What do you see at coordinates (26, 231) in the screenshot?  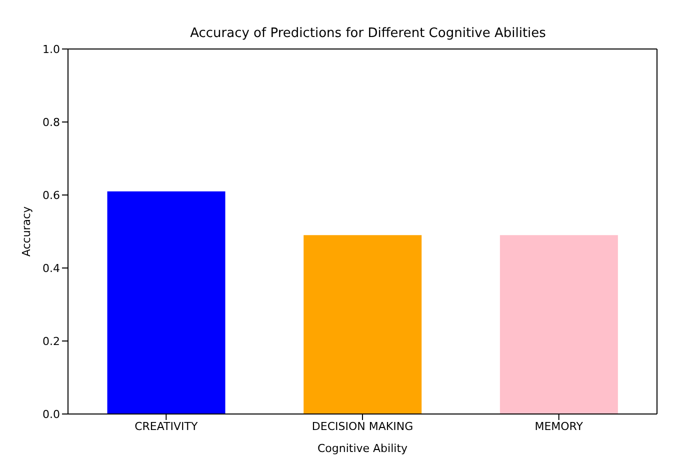 I see `y-axis-title: Accuracy` at bounding box center [26, 231].